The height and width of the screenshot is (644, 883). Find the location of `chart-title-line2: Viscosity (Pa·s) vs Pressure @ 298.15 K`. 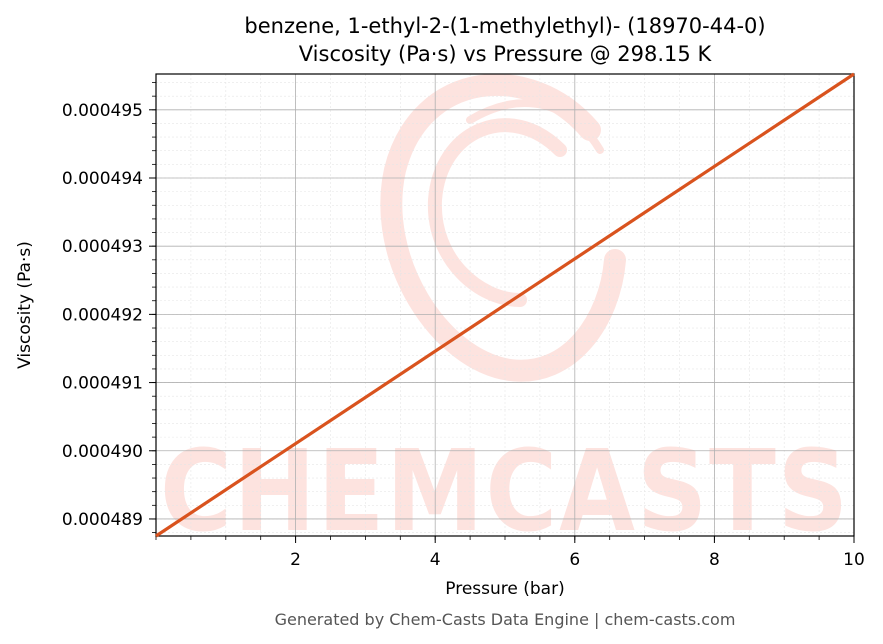

chart-title-line2: Viscosity (Pa·s) vs Pressure @ 298.15 K is located at coordinates (506, 54).